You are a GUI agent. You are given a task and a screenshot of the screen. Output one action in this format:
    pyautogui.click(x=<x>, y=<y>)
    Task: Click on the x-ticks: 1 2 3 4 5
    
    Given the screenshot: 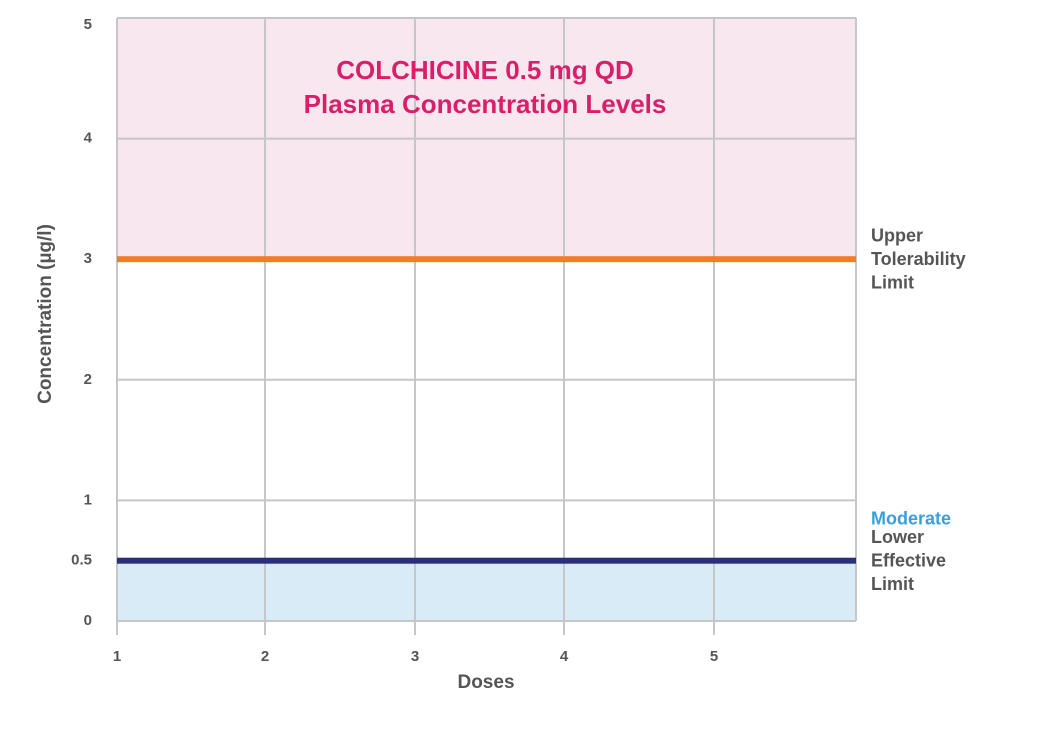 What is the action you would take?
    pyautogui.click(x=415, y=656)
    